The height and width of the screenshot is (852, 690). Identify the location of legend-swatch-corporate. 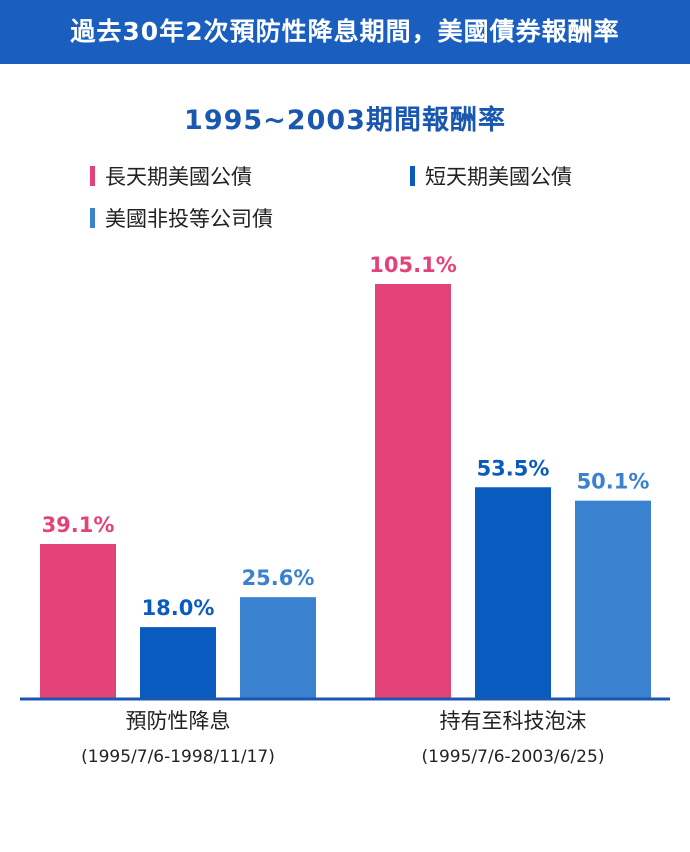
(92, 218).